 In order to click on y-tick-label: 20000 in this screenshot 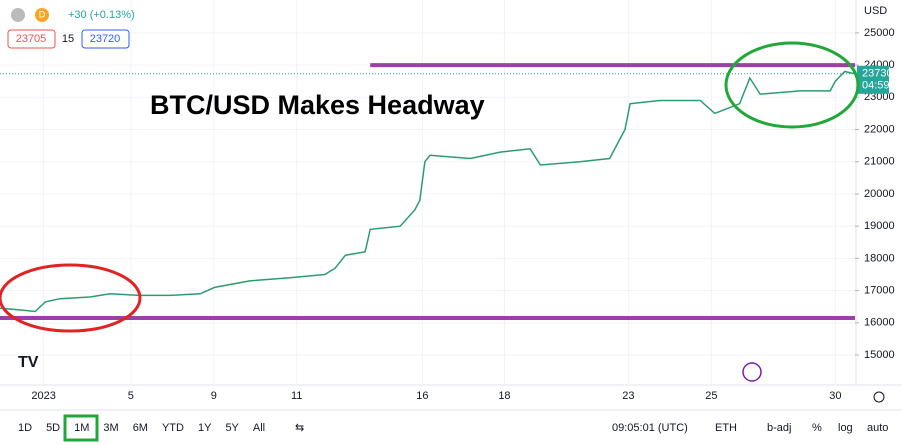, I will do `click(879, 194)`.